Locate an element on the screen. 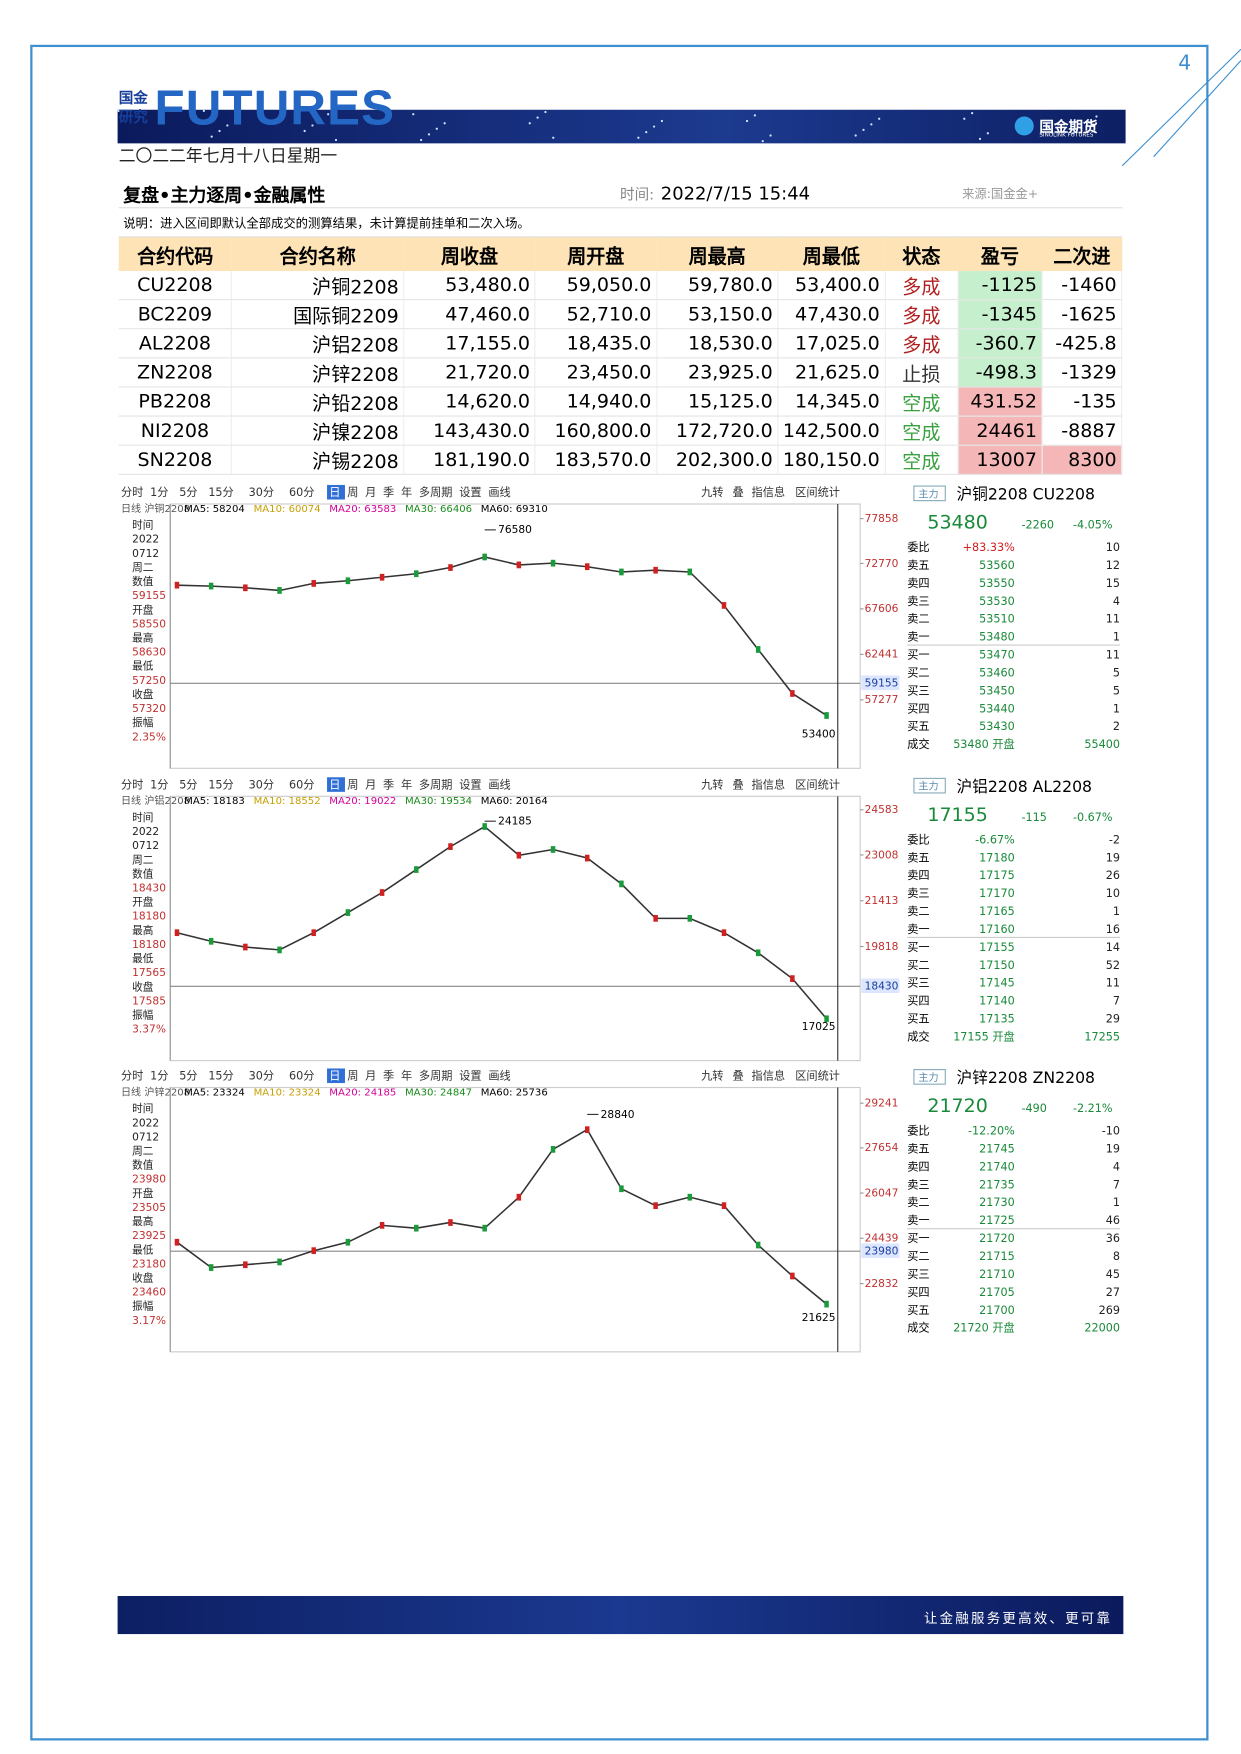 The image size is (1241, 1754). toolbar-item: 日 is located at coordinates (334, 784).